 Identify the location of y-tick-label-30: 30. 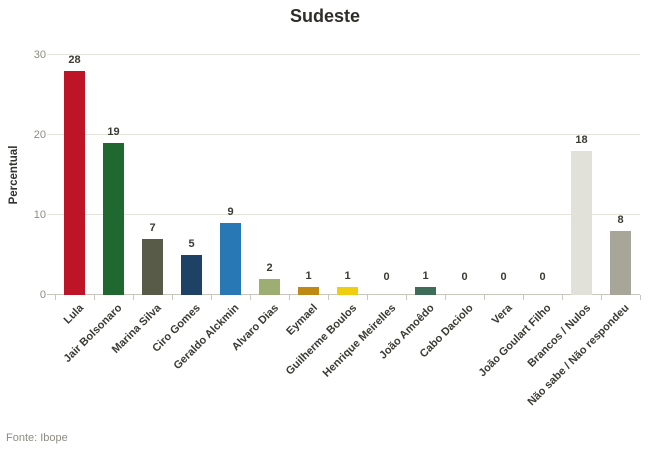
(39, 55).